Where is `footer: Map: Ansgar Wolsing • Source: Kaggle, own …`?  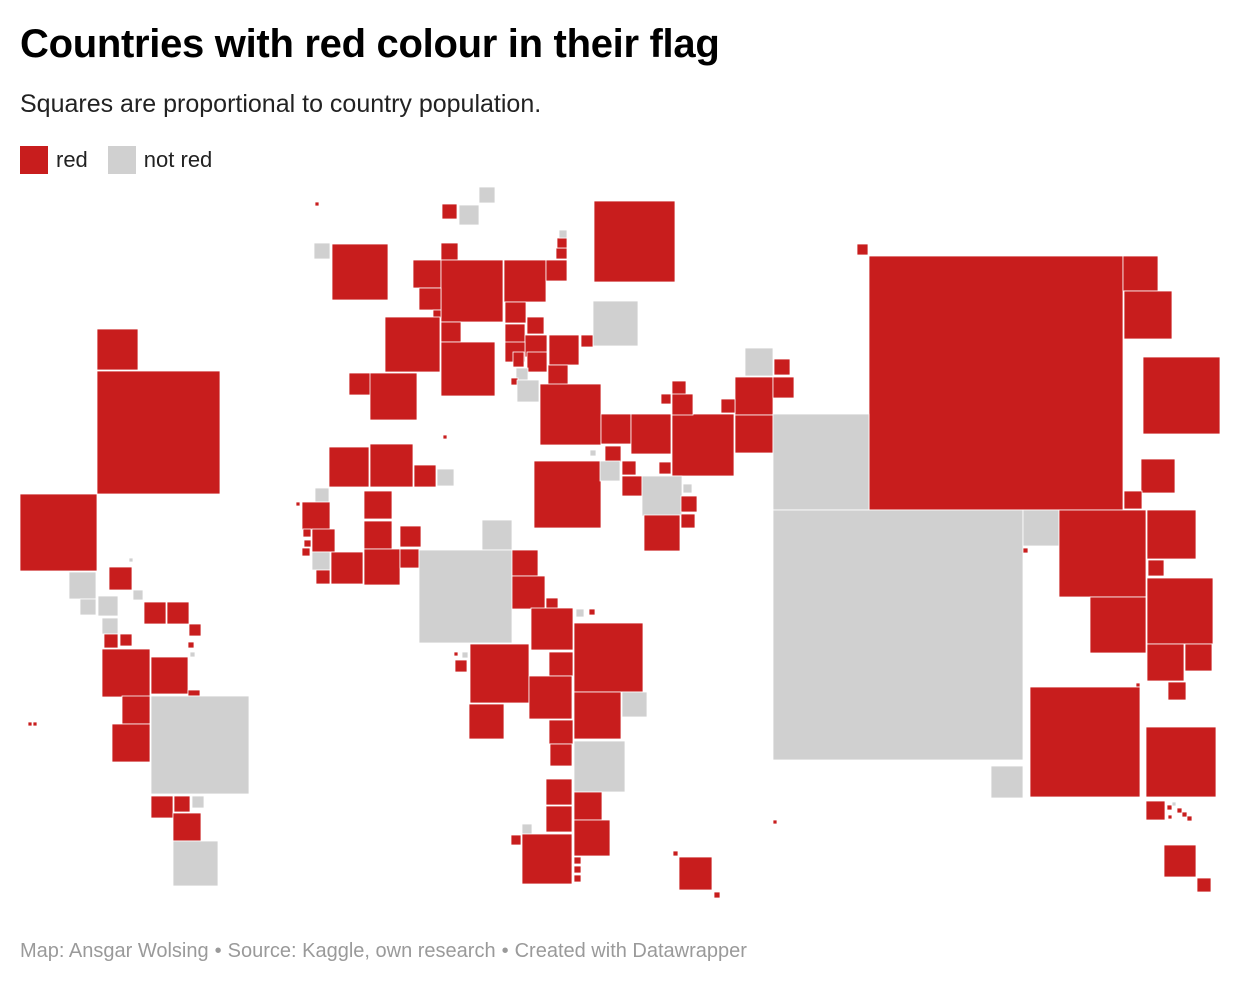
footer: Map: Ansgar Wolsing • Source: Kaggle, own … is located at coordinates (383, 951).